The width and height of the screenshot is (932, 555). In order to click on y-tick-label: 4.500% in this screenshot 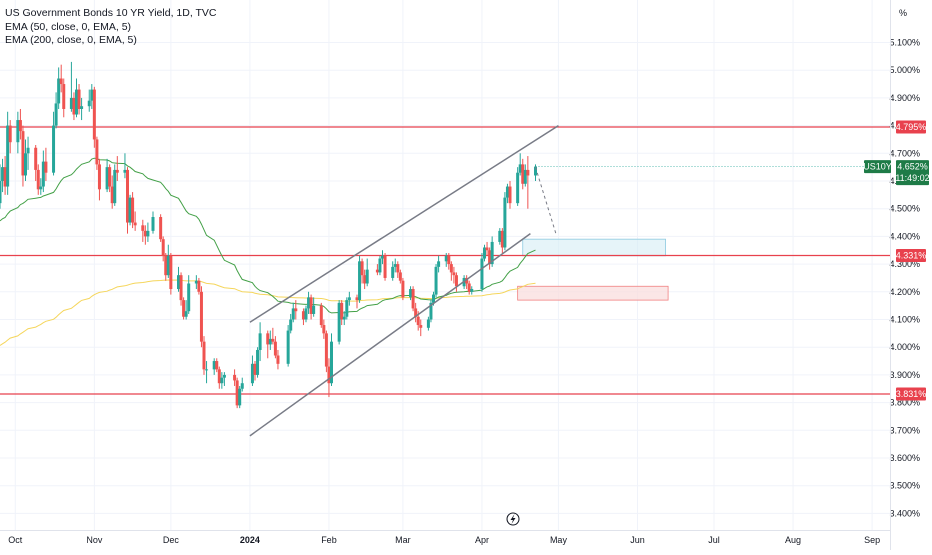, I will do `click(904, 209)`.